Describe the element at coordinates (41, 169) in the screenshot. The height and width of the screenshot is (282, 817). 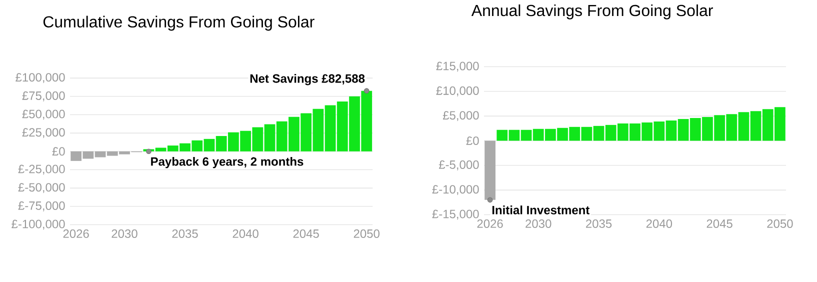
I see `y-tick-label: £-25,000` at that location.